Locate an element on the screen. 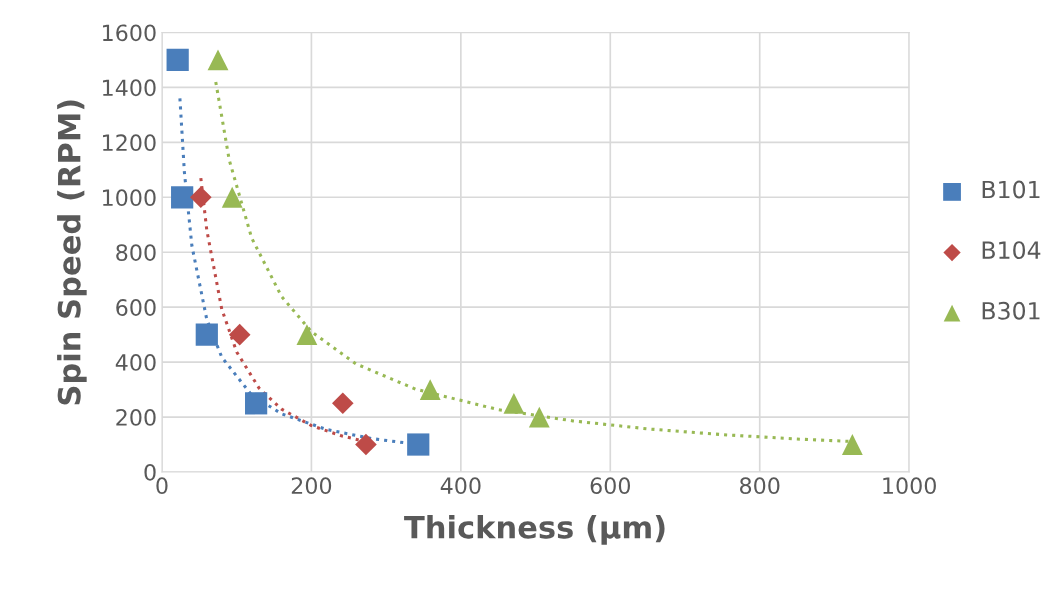 The height and width of the screenshot is (590, 1045). y-tick-label: 1400 is located at coordinates (129, 88).